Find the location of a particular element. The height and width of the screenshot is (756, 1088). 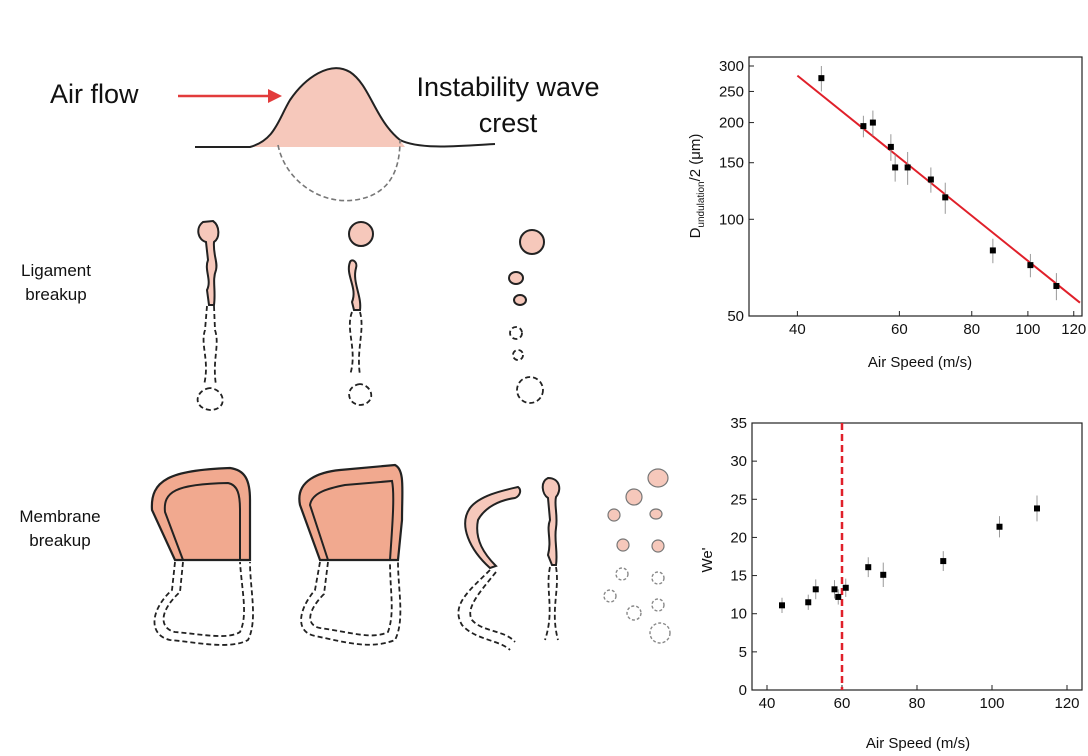

wave-dash is located at coordinates (339, 170).